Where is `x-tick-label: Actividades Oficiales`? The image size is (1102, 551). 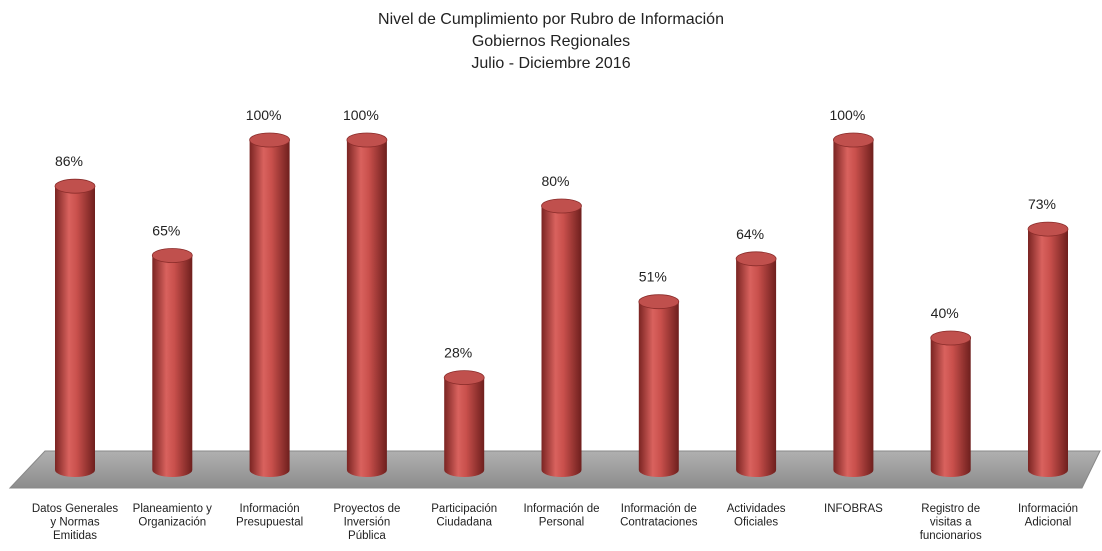 x-tick-label: Actividades Oficiales is located at coordinates (756, 516).